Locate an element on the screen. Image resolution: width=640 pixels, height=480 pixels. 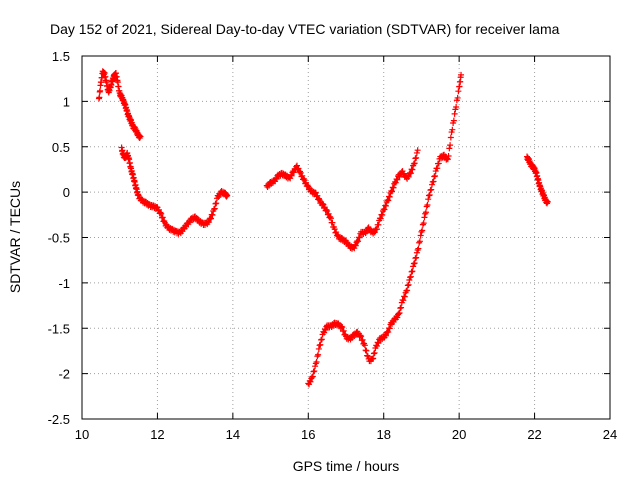
x-tick-label: 12 is located at coordinates (157, 434).